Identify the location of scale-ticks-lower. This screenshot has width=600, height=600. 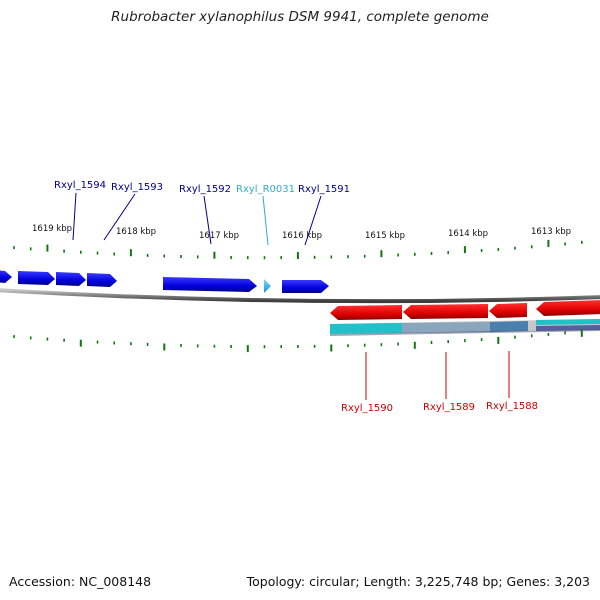
(298, 341).